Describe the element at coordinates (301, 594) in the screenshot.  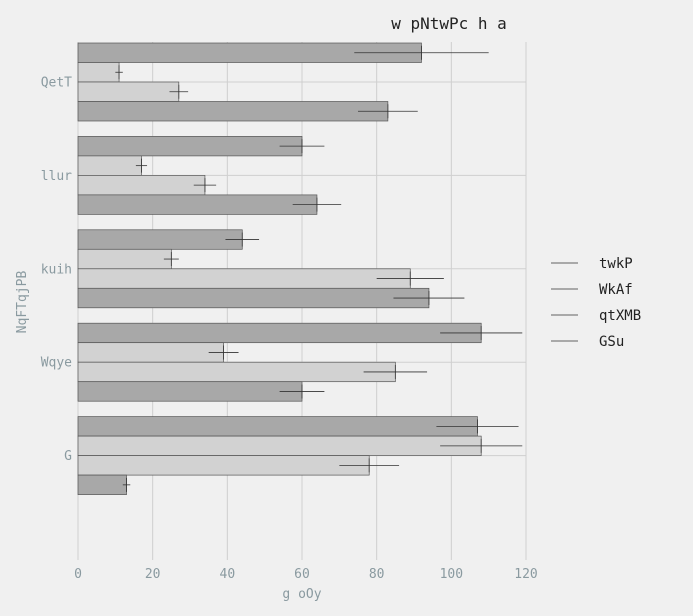
I see `x-axis-title: g oOy` at that location.